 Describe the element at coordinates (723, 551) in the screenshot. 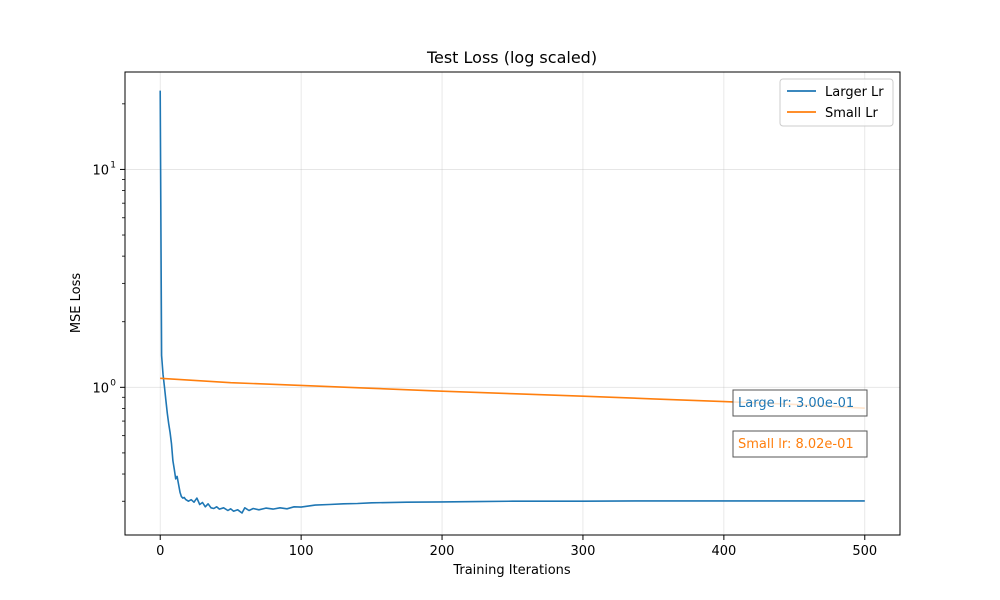

I see `x-tick-label: 400` at that location.